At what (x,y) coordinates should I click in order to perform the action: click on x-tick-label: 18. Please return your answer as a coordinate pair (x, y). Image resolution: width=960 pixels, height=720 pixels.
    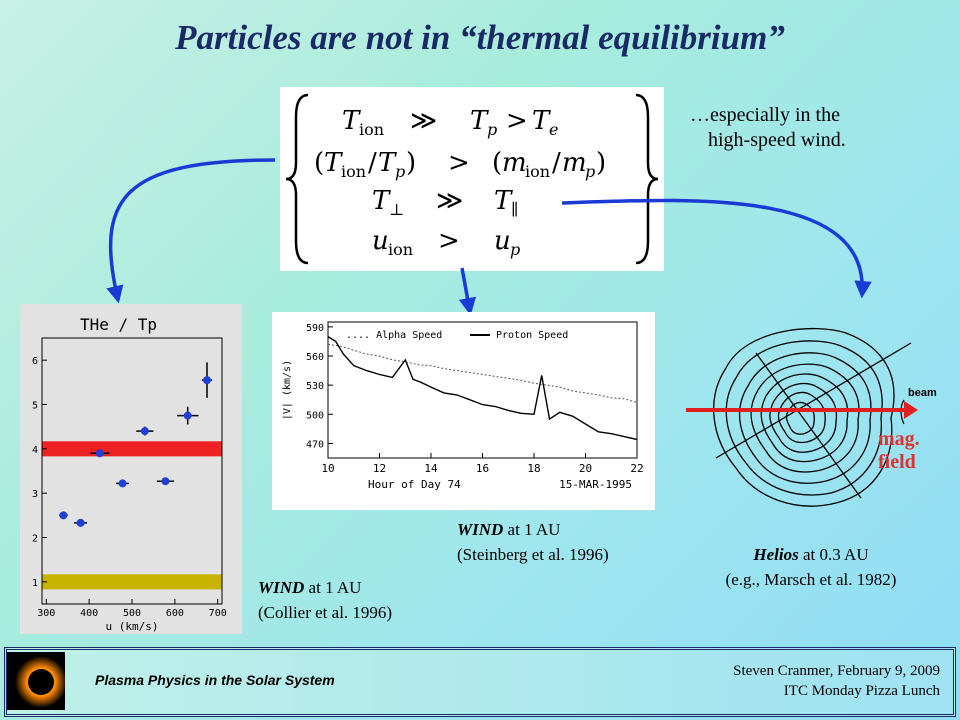
    Looking at the image, I should click on (533, 468).